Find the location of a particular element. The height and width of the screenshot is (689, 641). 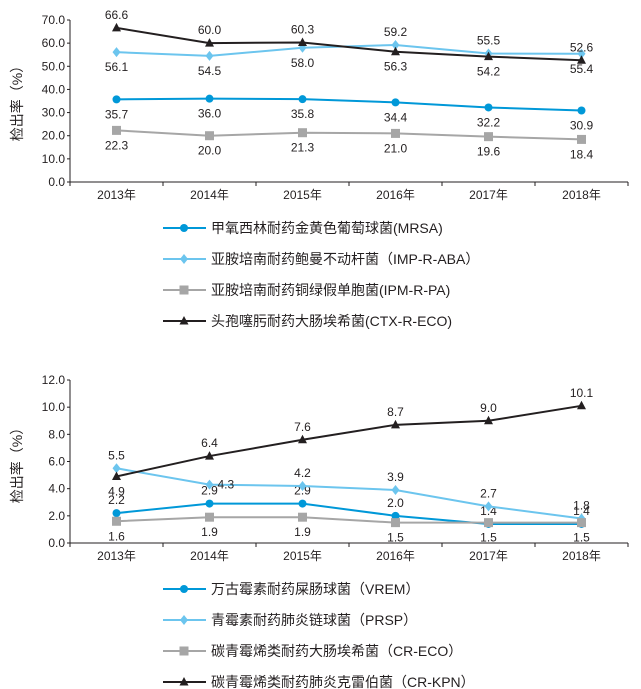

y-axis-label: 检出率（%） is located at coordinates (17, 462).